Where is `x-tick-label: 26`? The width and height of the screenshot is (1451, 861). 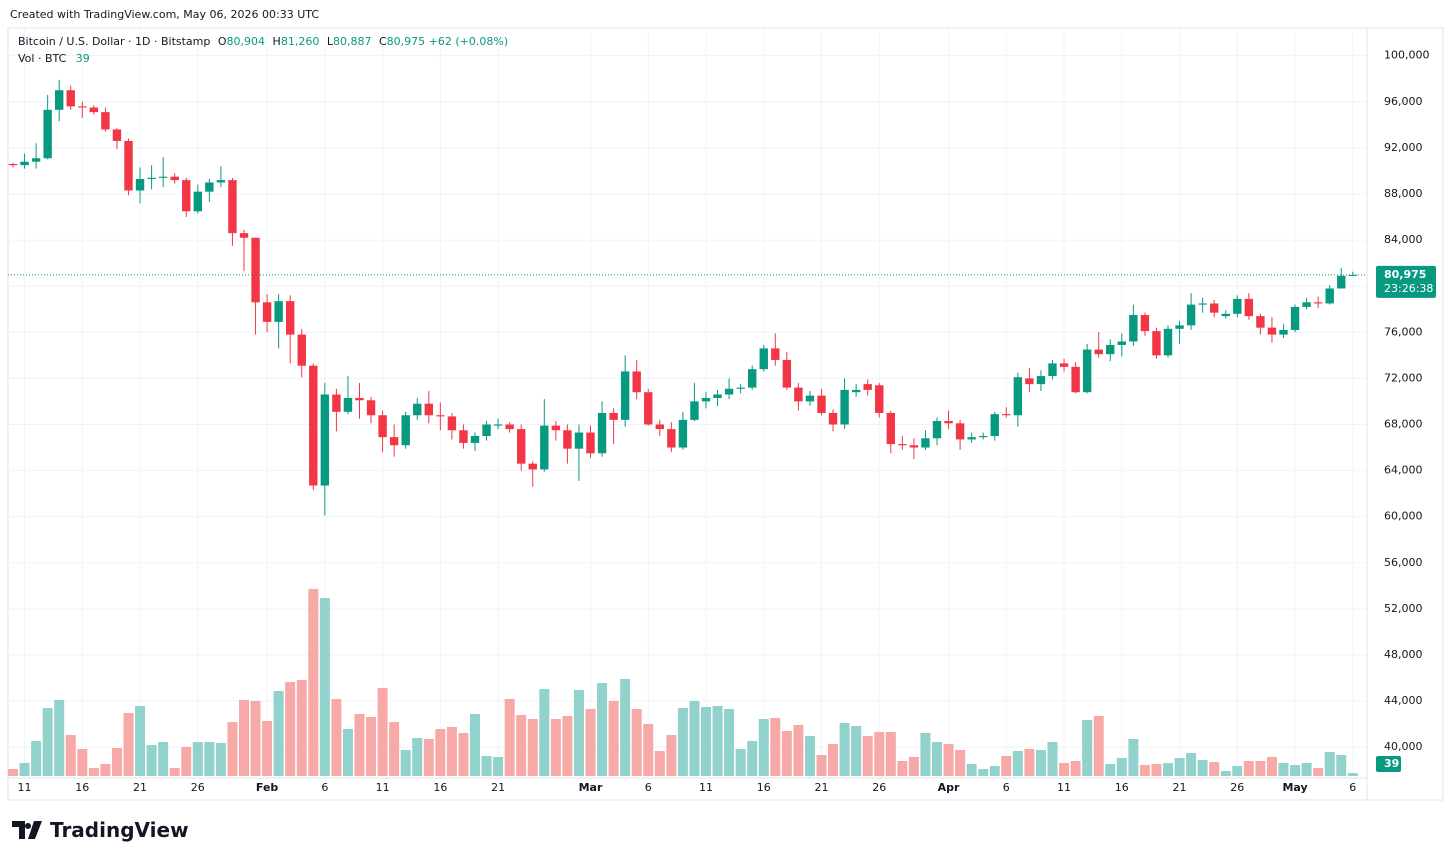
x-tick-label: 26 is located at coordinates (879, 787).